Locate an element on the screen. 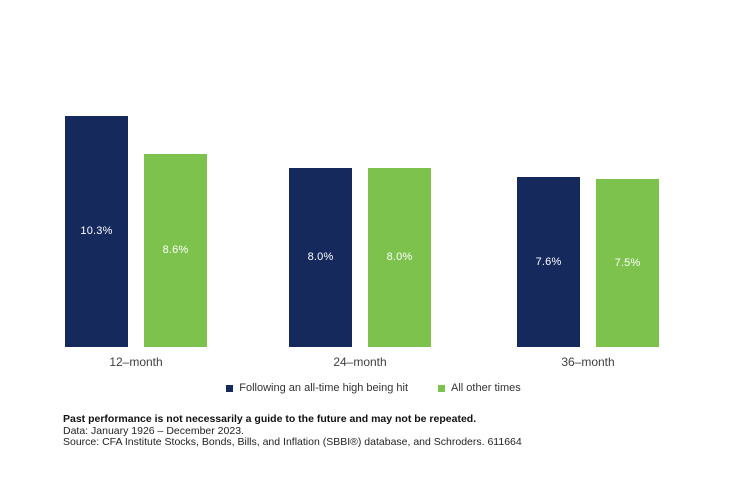  bar-green-12–month: 8.6% is located at coordinates (175, 250).